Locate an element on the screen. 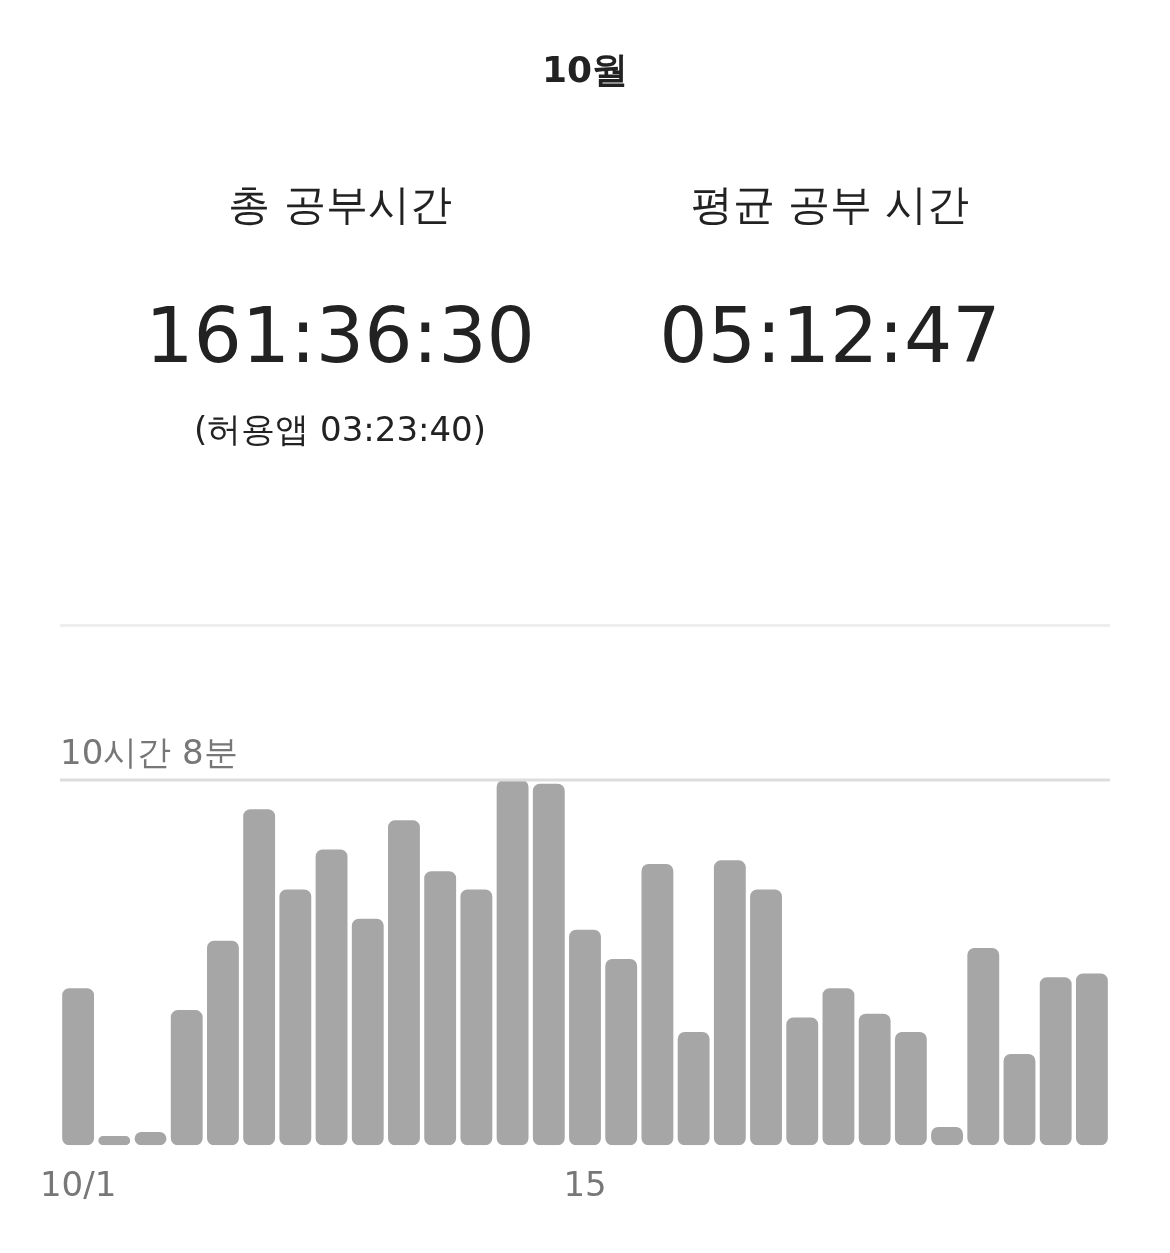  text: 총 공부시간 is located at coordinates (340, 205).